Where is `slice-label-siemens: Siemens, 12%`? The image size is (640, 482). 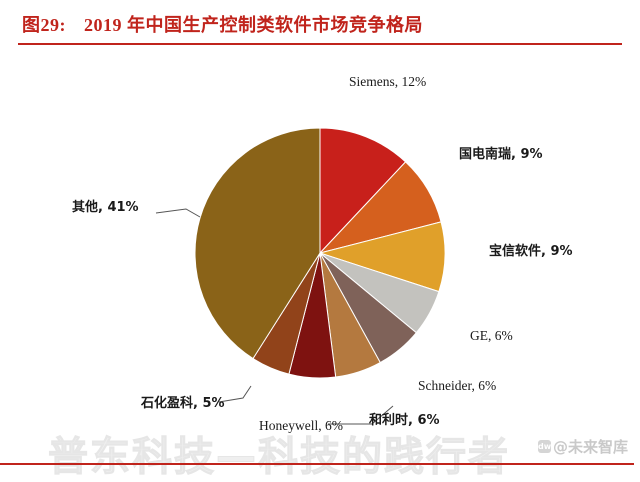
slice-label-siemens: Siemens, 12% is located at coordinates (388, 81).